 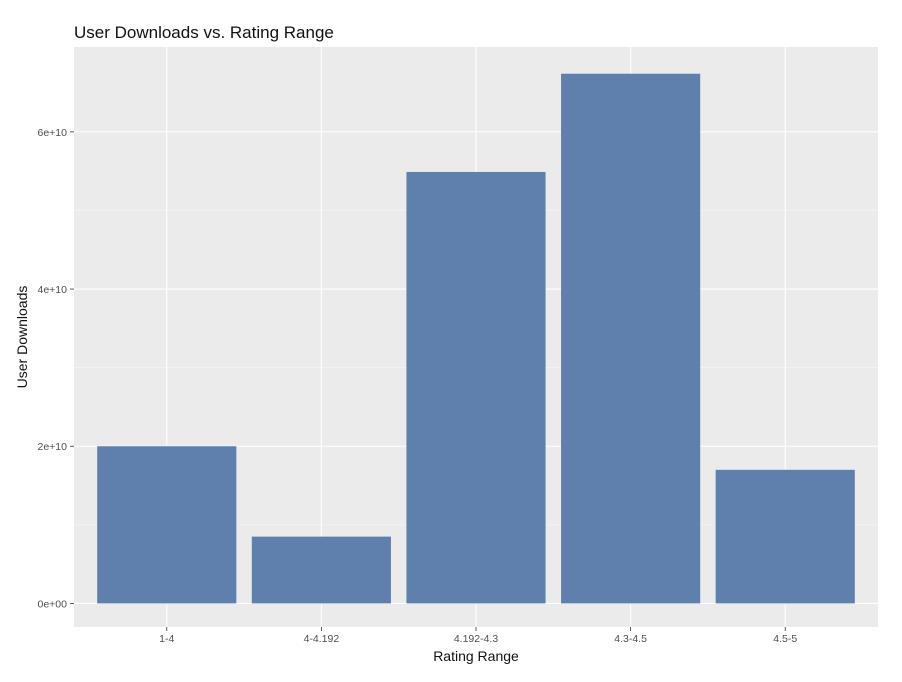 What do you see at coordinates (56, 368) in the screenshot?
I see `y-axis-ticks: 0e+00 2e+10 4e+10 6e+10` at bounding box center [56, 368].